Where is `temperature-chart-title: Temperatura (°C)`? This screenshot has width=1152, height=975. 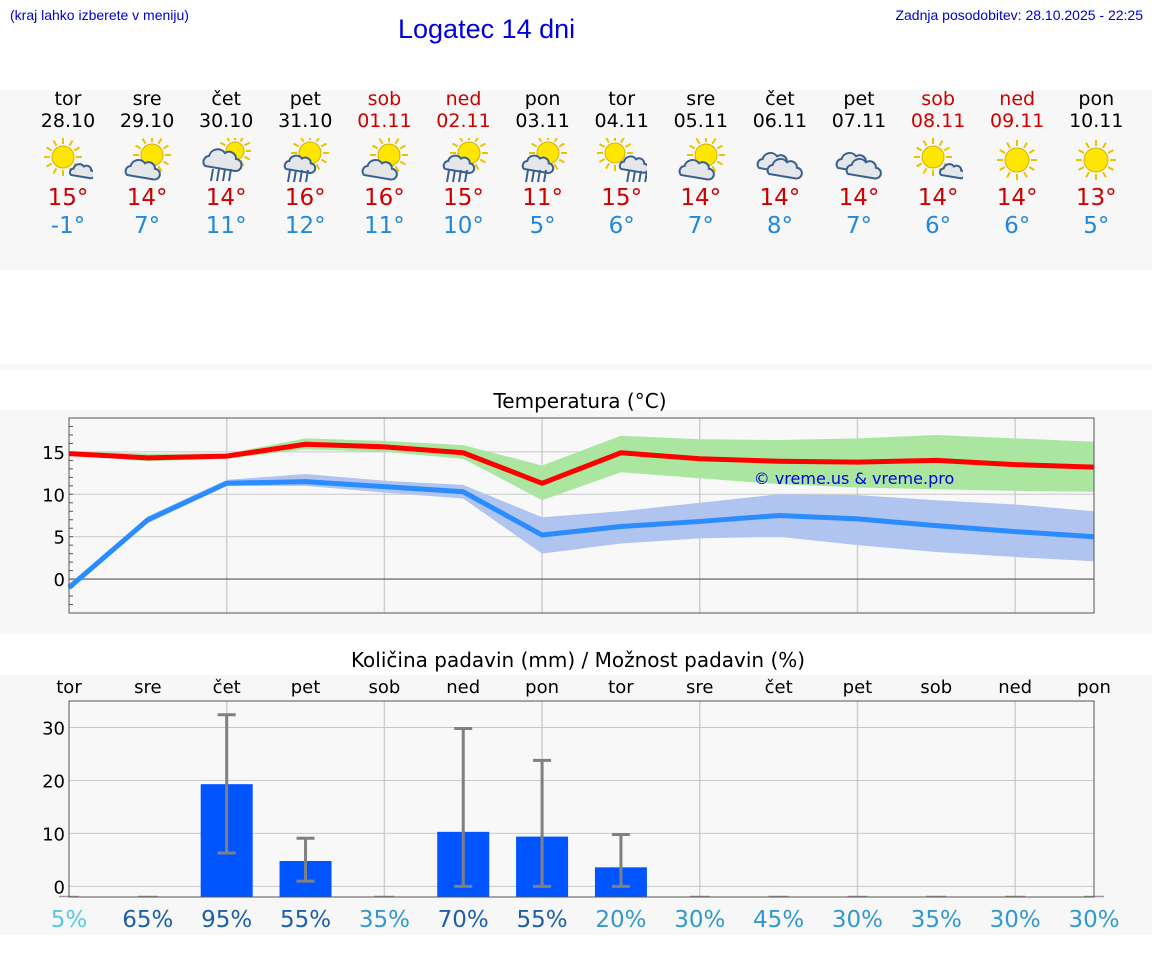
temperature-chart-title: Temperatura (°C) is located at coordinates (579, 401).